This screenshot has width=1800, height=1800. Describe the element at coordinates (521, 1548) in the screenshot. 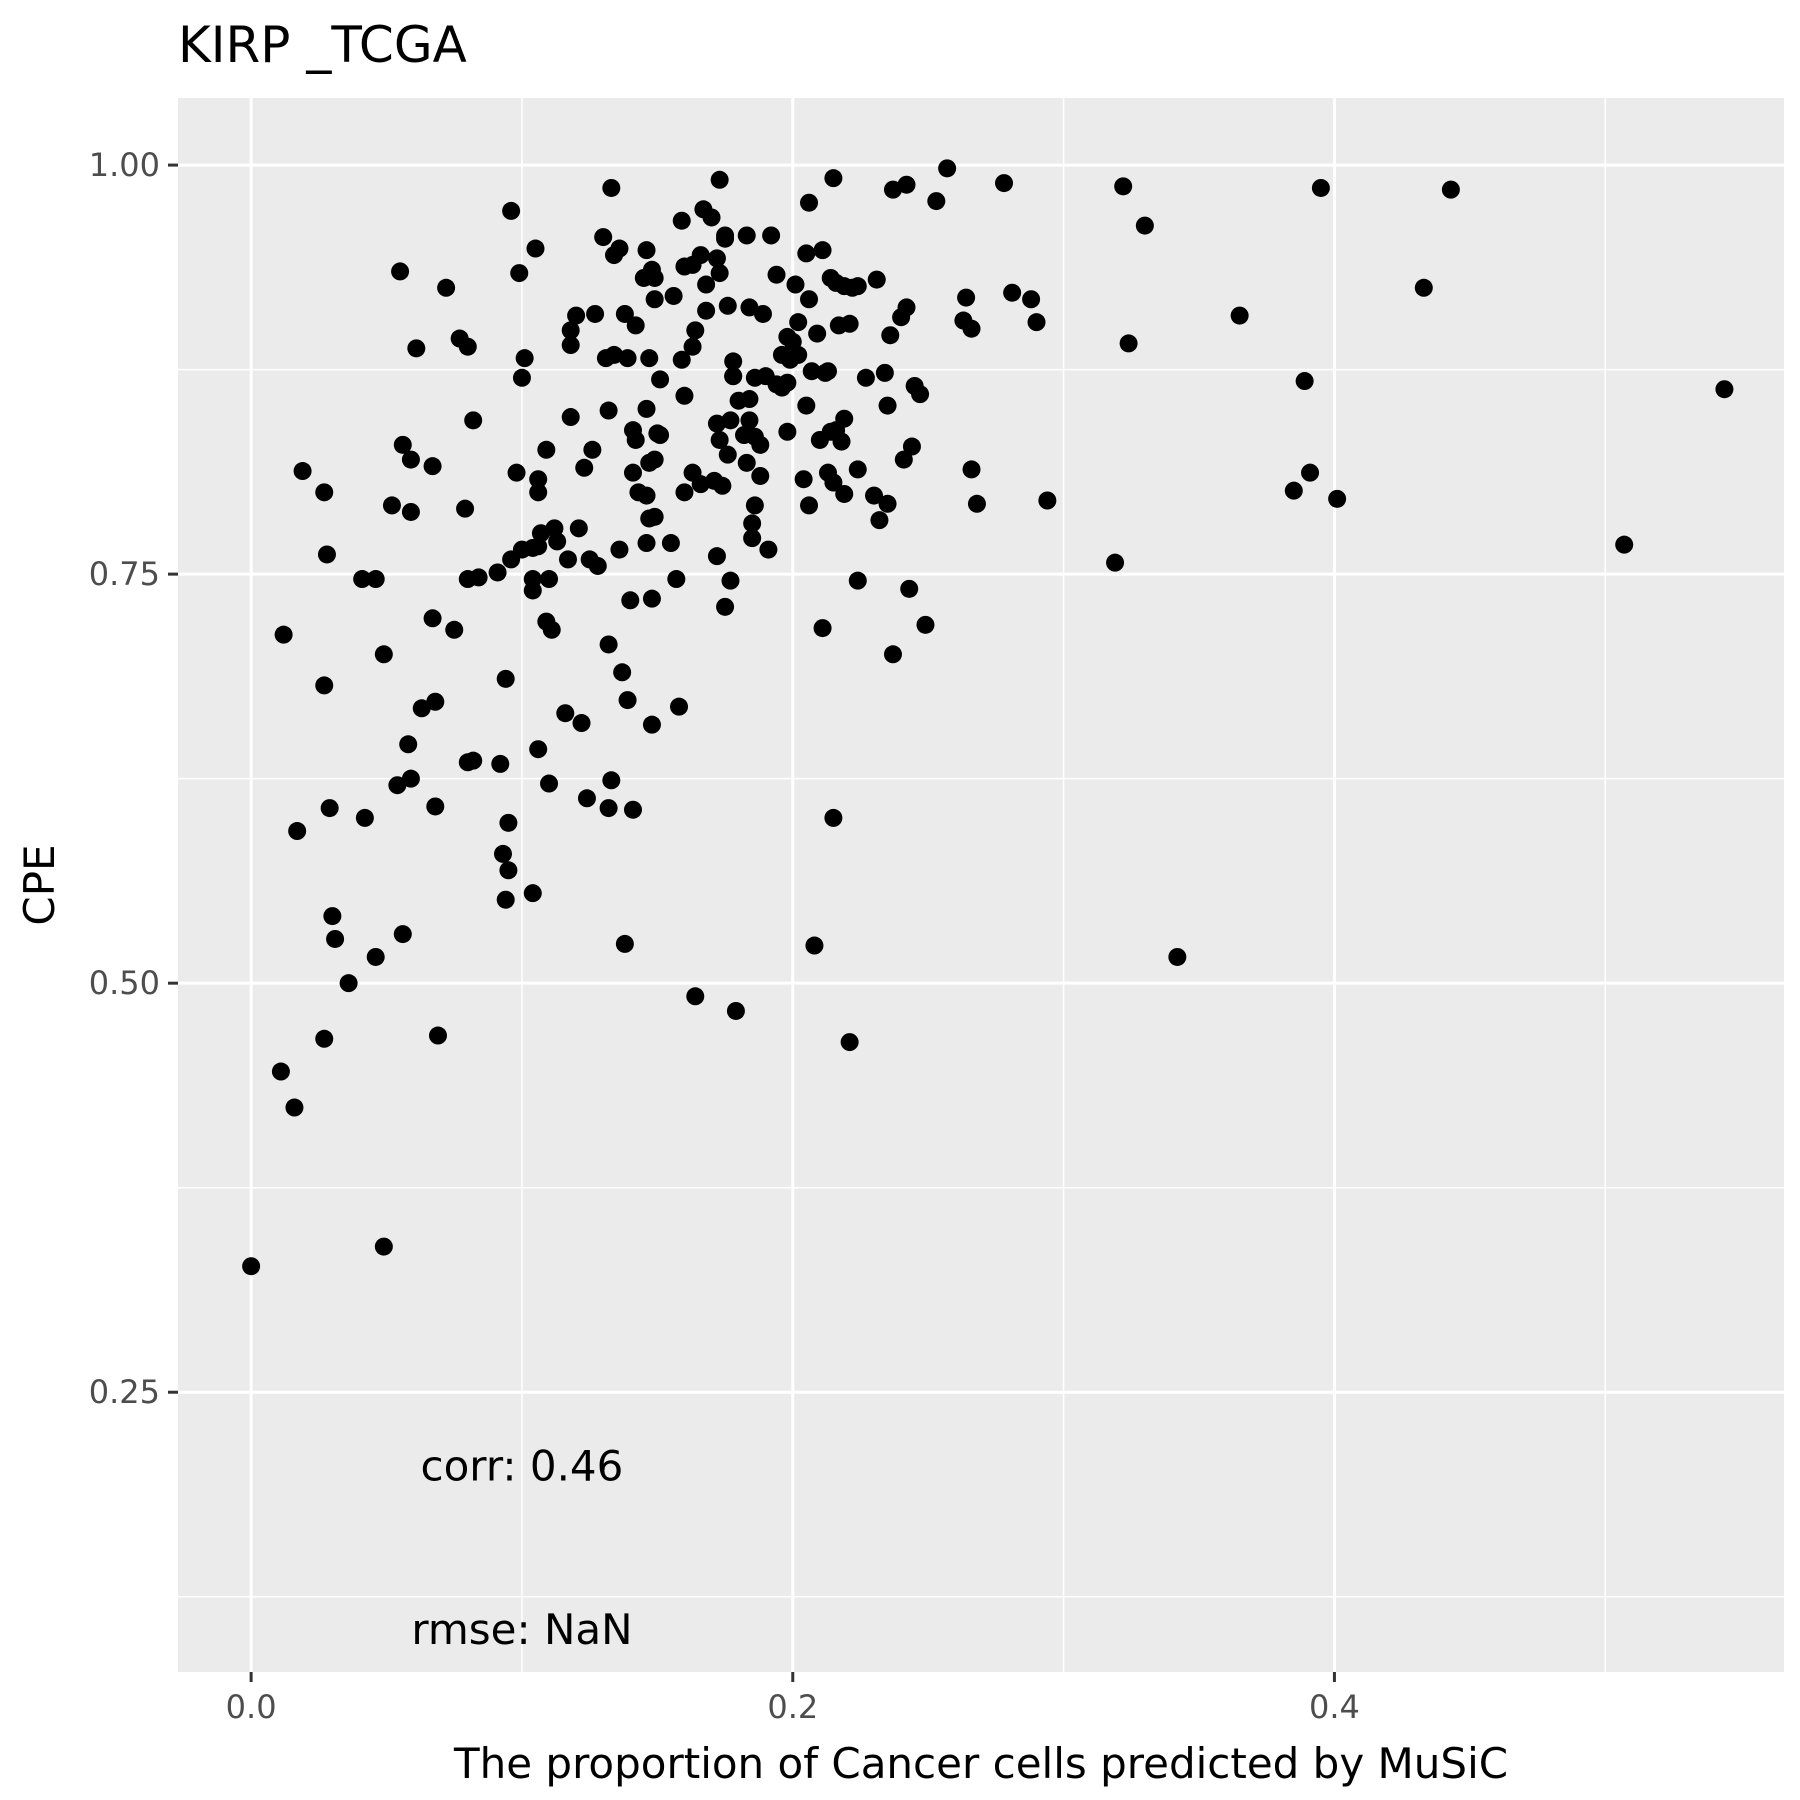

I see `annotations: corr: 0.46 rmse: NaN` at that location.